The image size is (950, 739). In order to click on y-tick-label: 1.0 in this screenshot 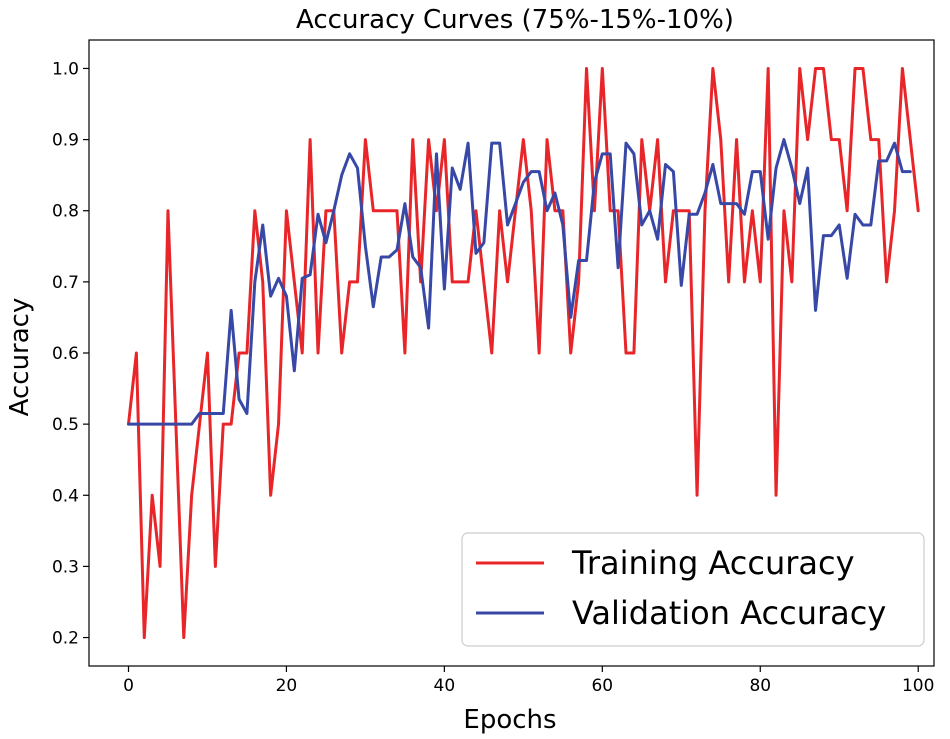, I will do `click(65, 69)`.